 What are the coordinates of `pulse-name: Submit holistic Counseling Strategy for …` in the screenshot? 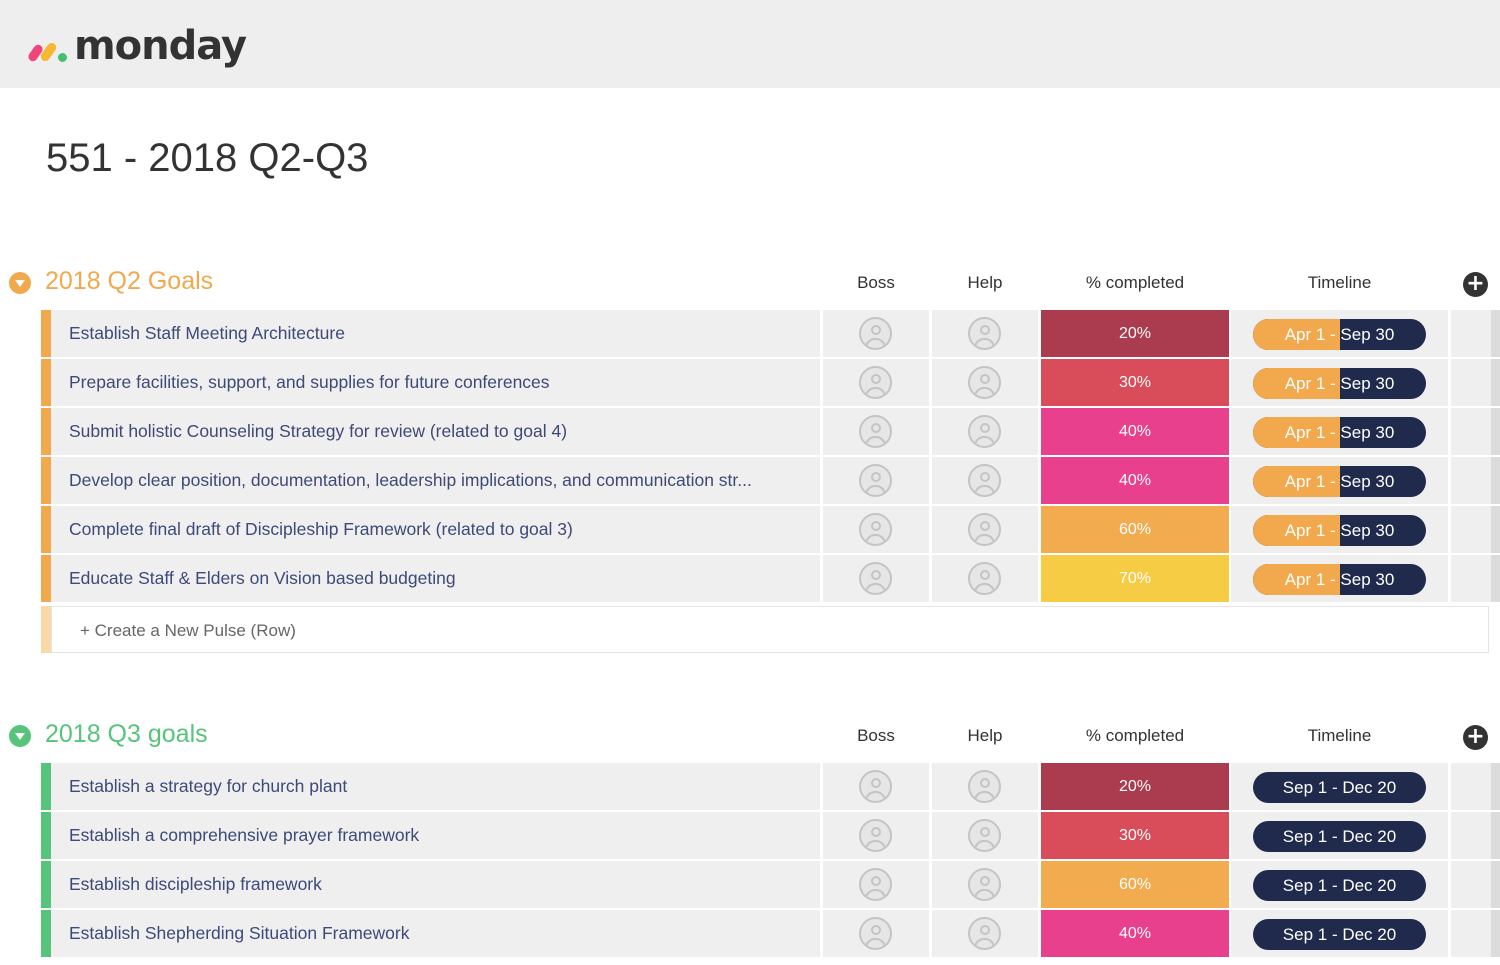 It's located at (318, 431).